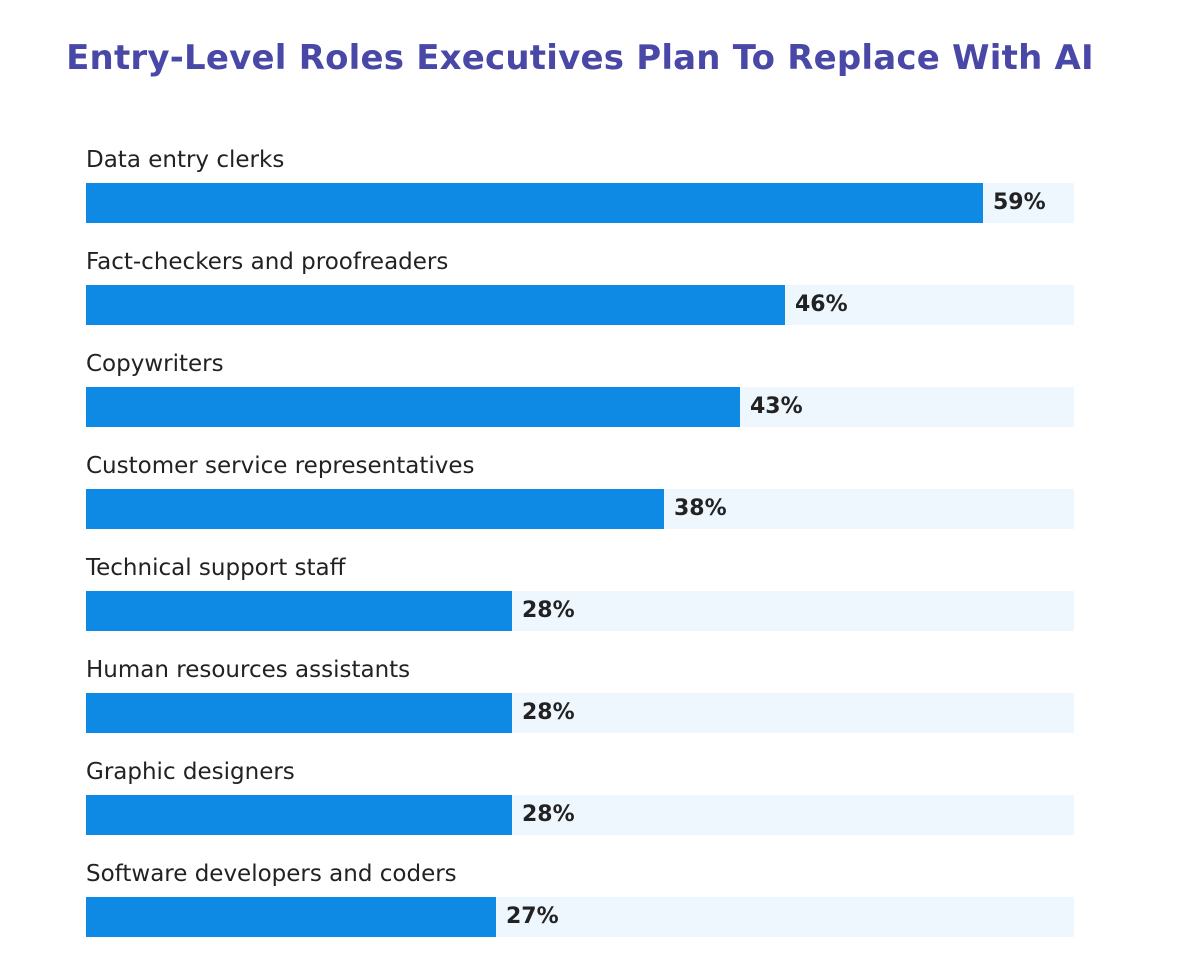 The image size is (1200, 980). I want to click on category-label: Technical support staff, so click(216, 568).